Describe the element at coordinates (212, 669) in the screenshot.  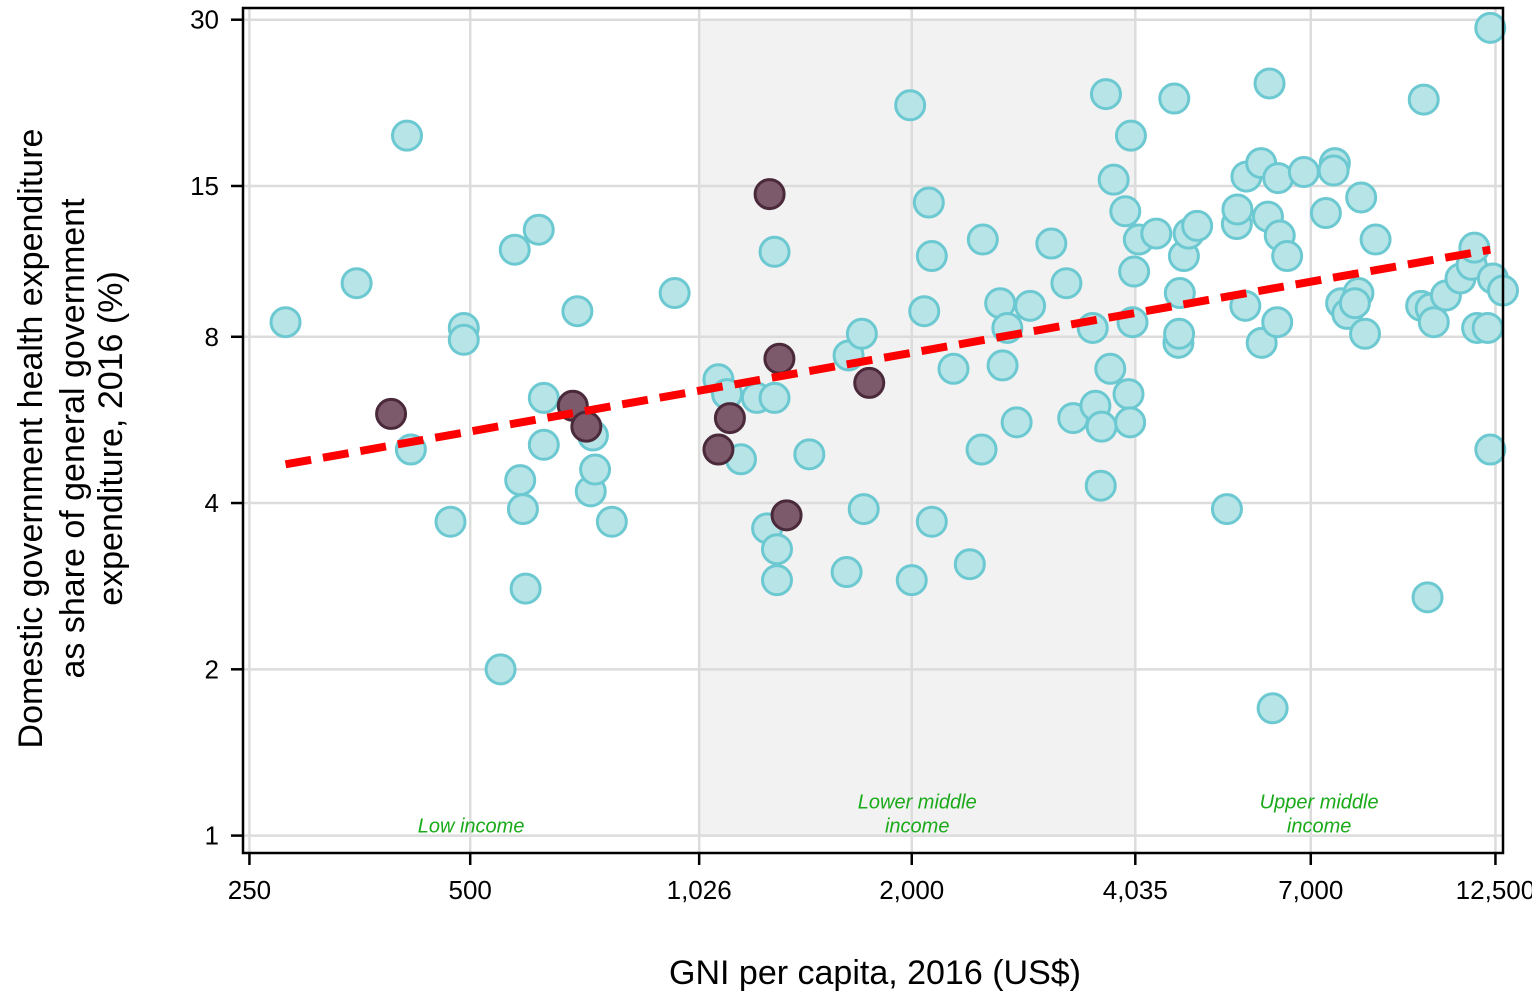
I see `y-tick-label: 2` at that location.